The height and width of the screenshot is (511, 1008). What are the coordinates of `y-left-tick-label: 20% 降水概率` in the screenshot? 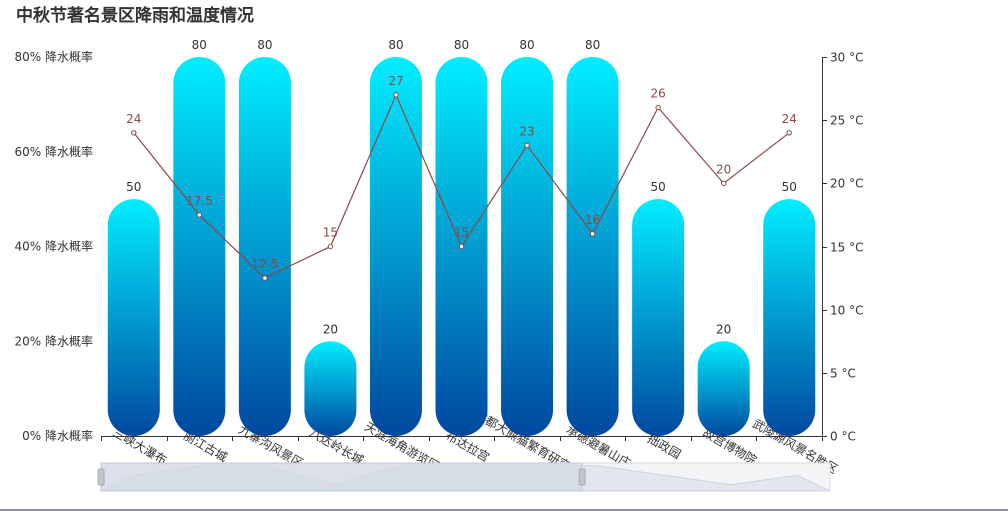 It's located at (54, 340).